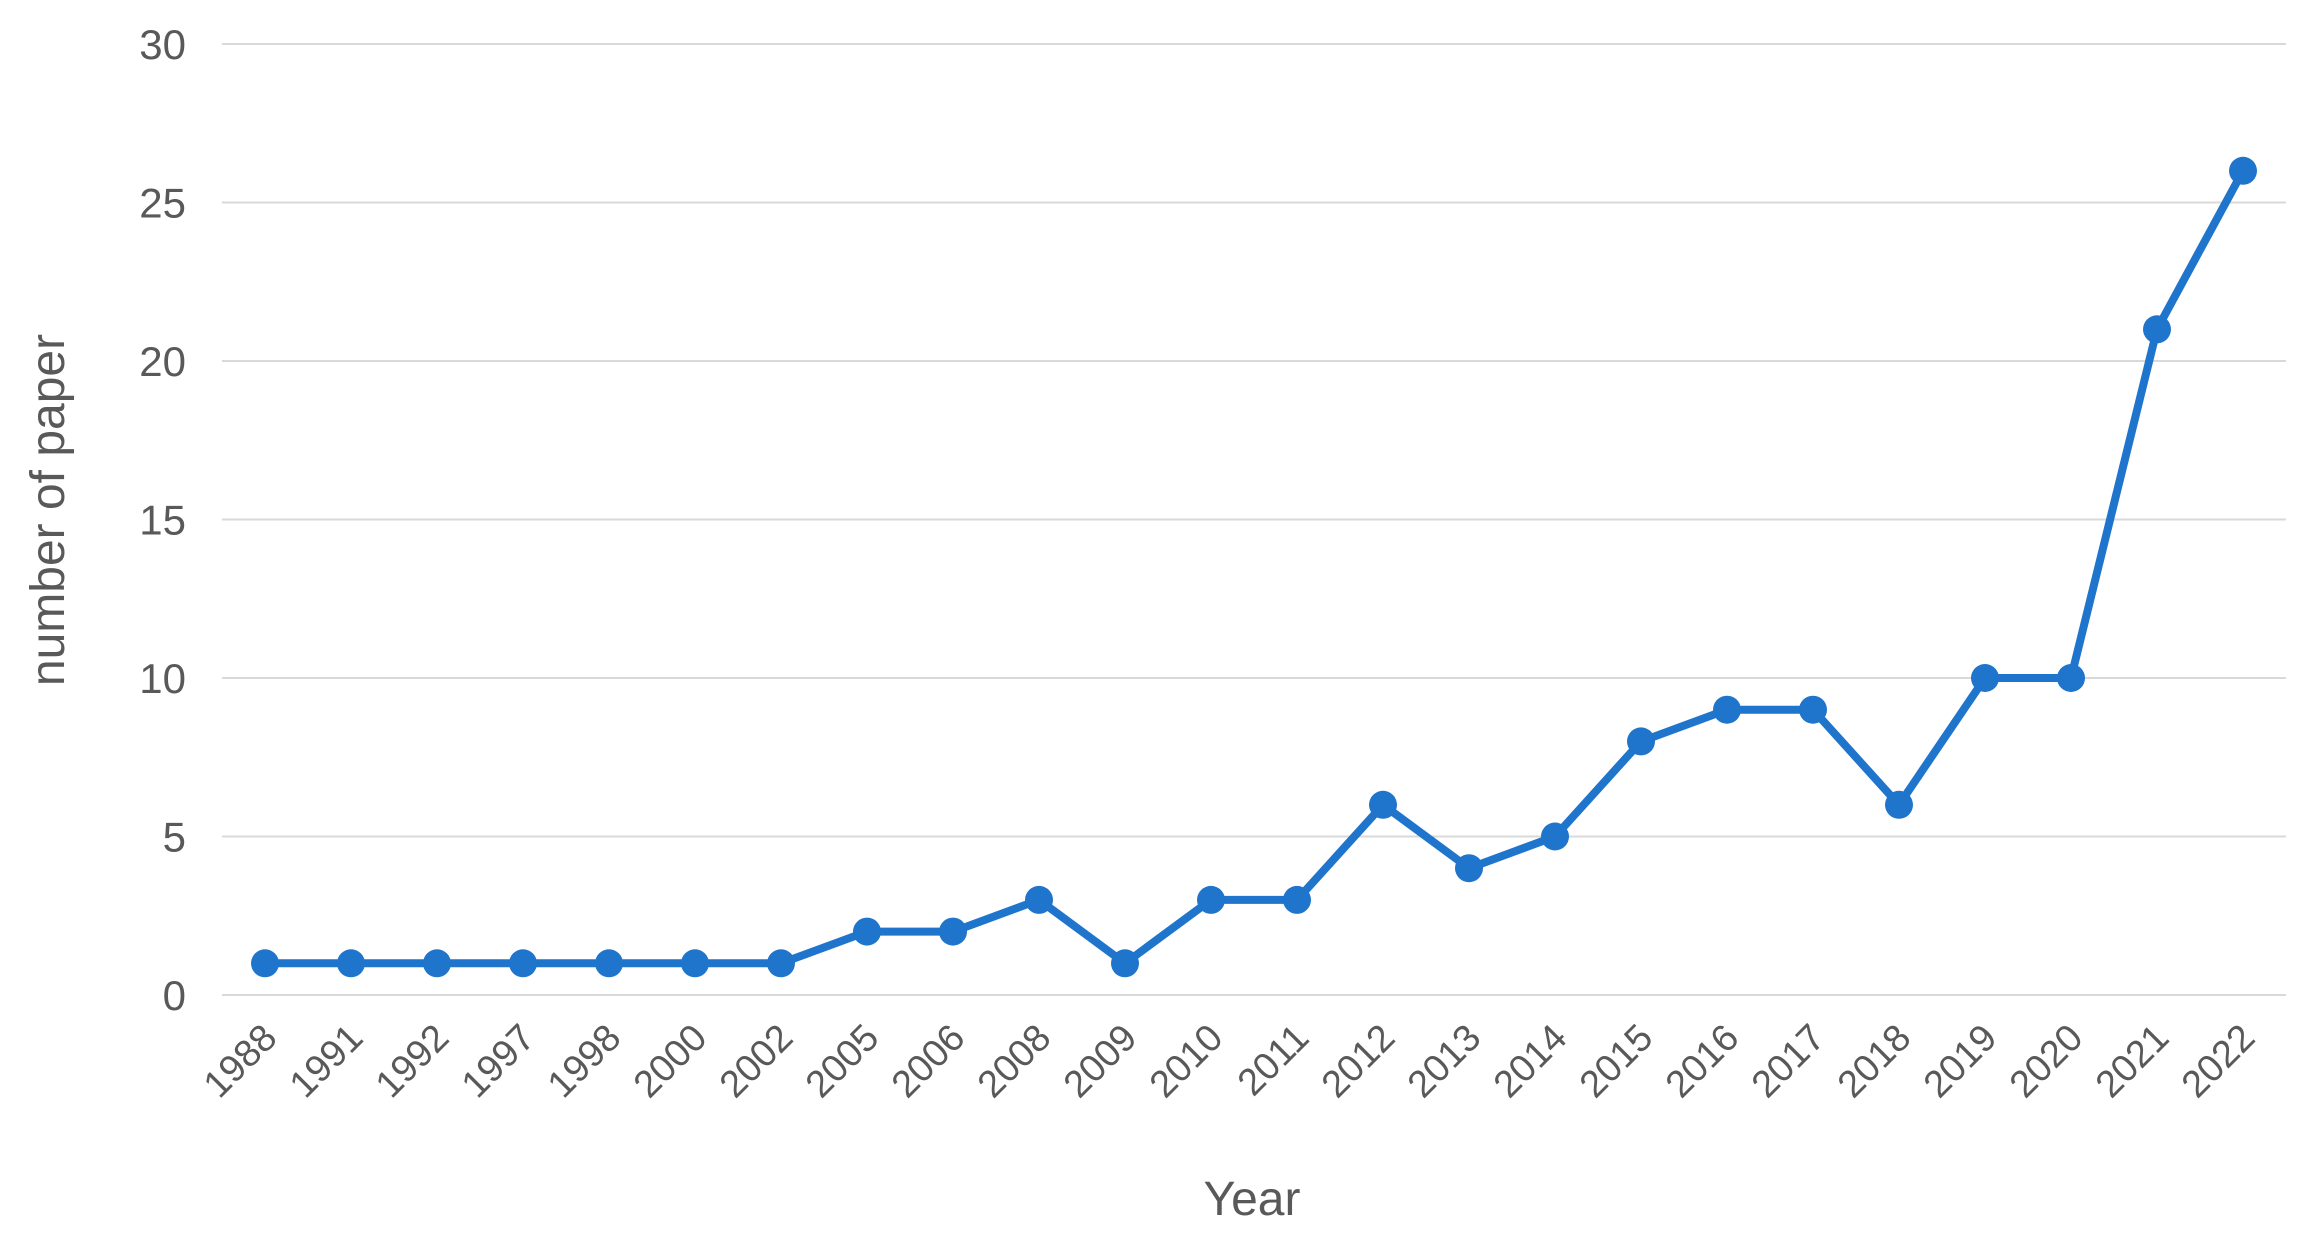  What do you see at coordinates (48, 510) in the screenshot?
I see `y-axis-title: number of paper` at bounding box center [48, 510].